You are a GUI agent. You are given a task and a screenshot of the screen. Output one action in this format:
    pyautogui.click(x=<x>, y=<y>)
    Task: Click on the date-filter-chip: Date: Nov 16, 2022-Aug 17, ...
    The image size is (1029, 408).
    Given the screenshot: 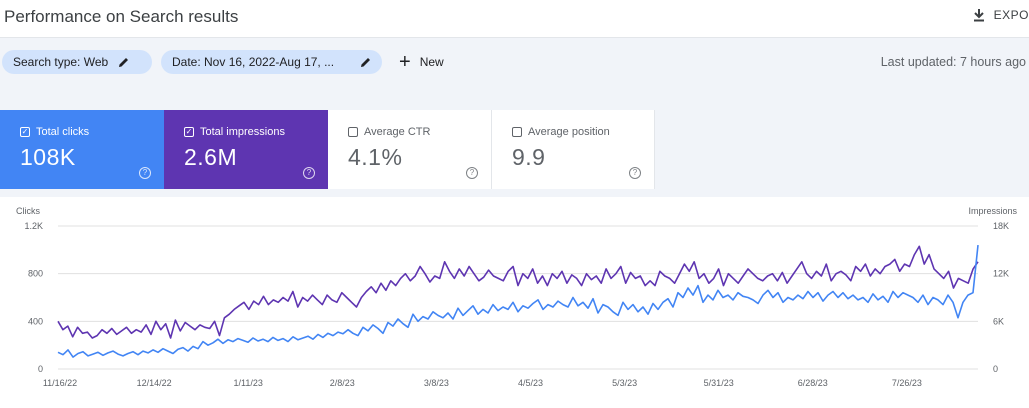 What is the action you would take?
    pyautogui.click(x=271, y=62)
    